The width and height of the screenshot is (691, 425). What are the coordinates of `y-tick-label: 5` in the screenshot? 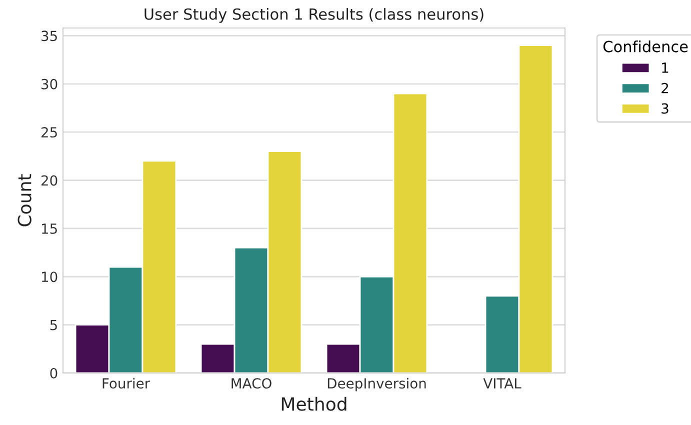 It's located at (53, 325).